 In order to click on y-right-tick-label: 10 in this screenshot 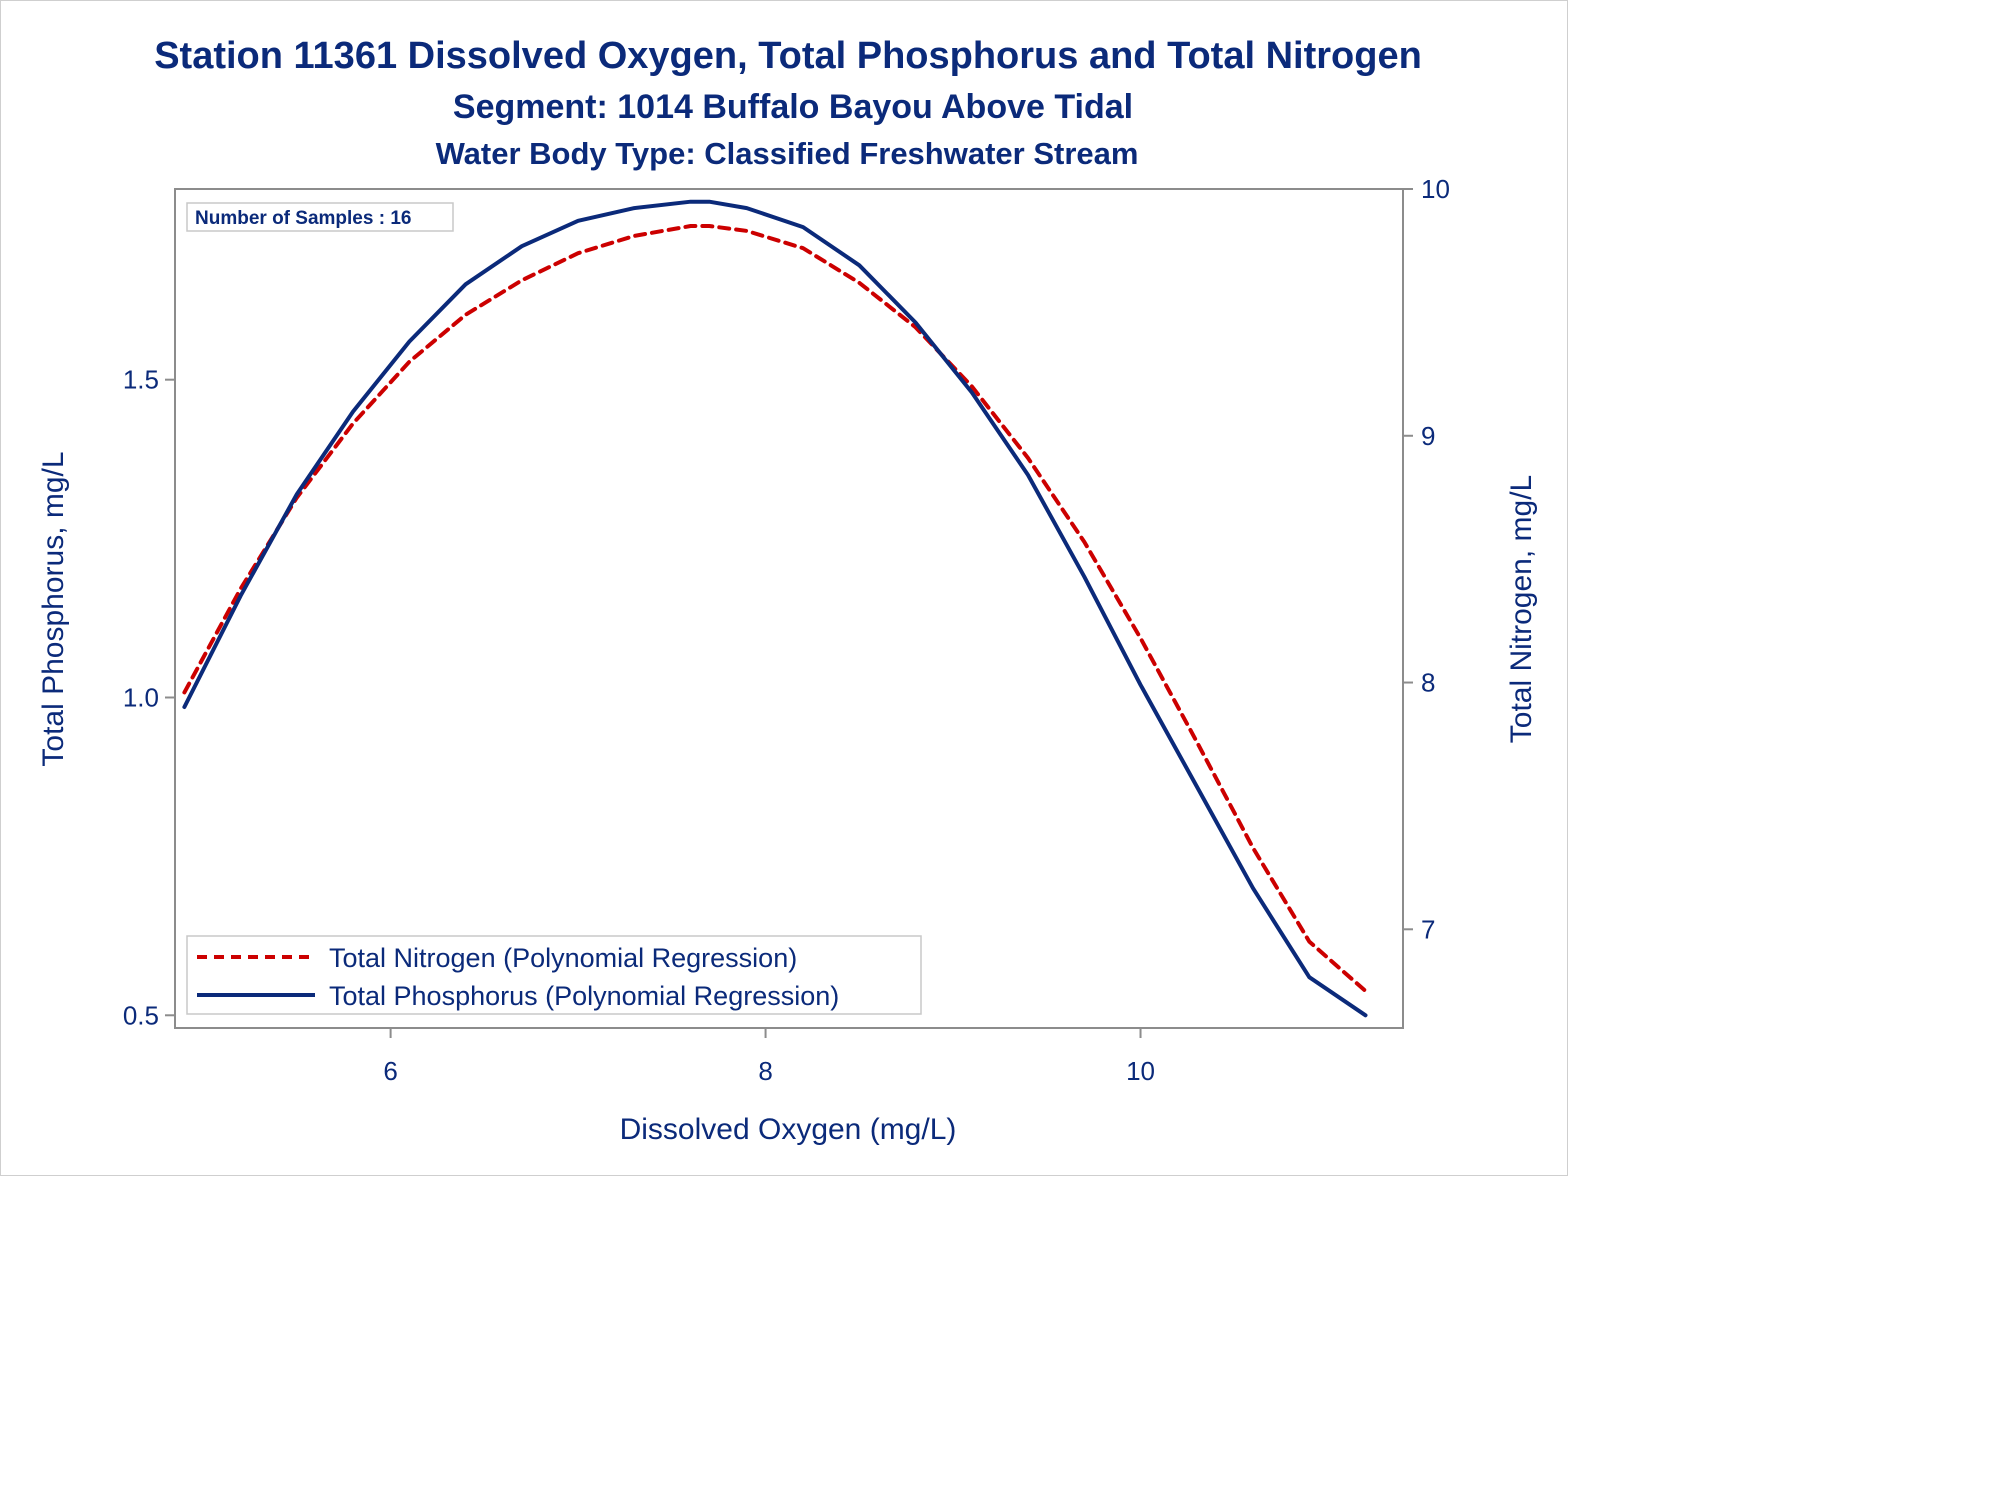, I will do `click(1435, 189)`.